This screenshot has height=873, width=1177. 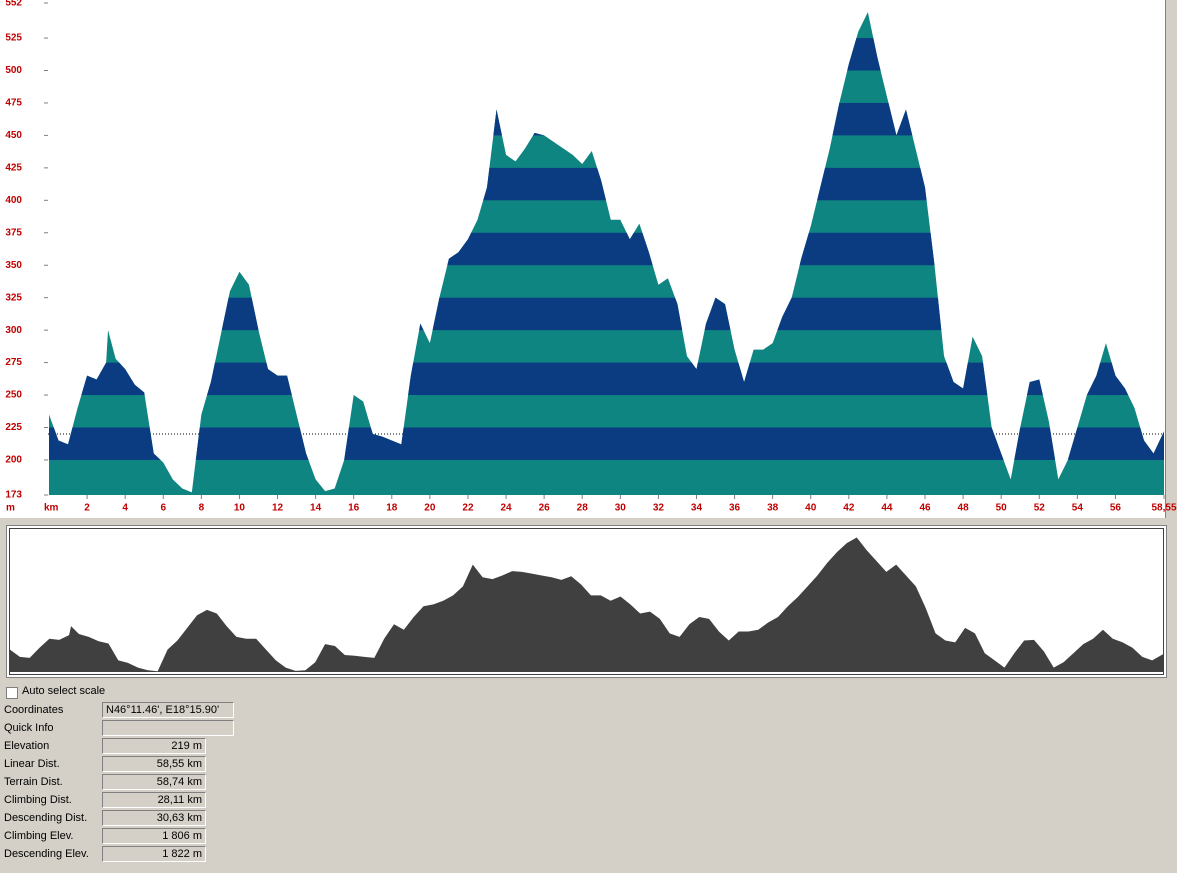 What do you see at coordinates (1163, 508) in the screenshot?
I see `x-tick-label: 58,55` at bounding box center [1163, 508].